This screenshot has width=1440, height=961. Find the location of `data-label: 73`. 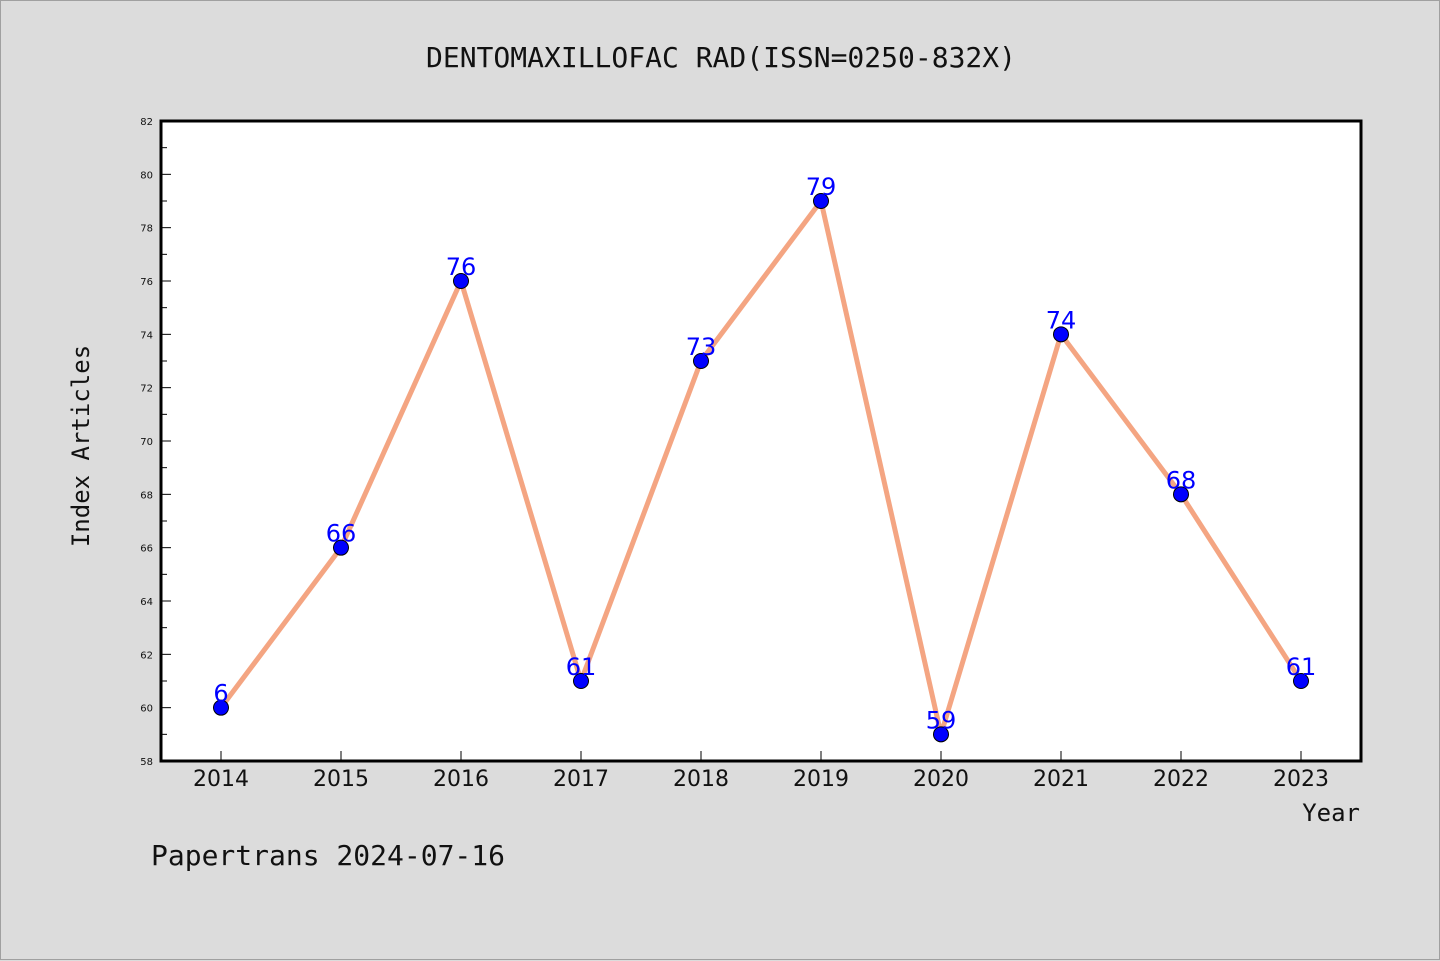

data-label: 73 is located at coordinates (701, 347).